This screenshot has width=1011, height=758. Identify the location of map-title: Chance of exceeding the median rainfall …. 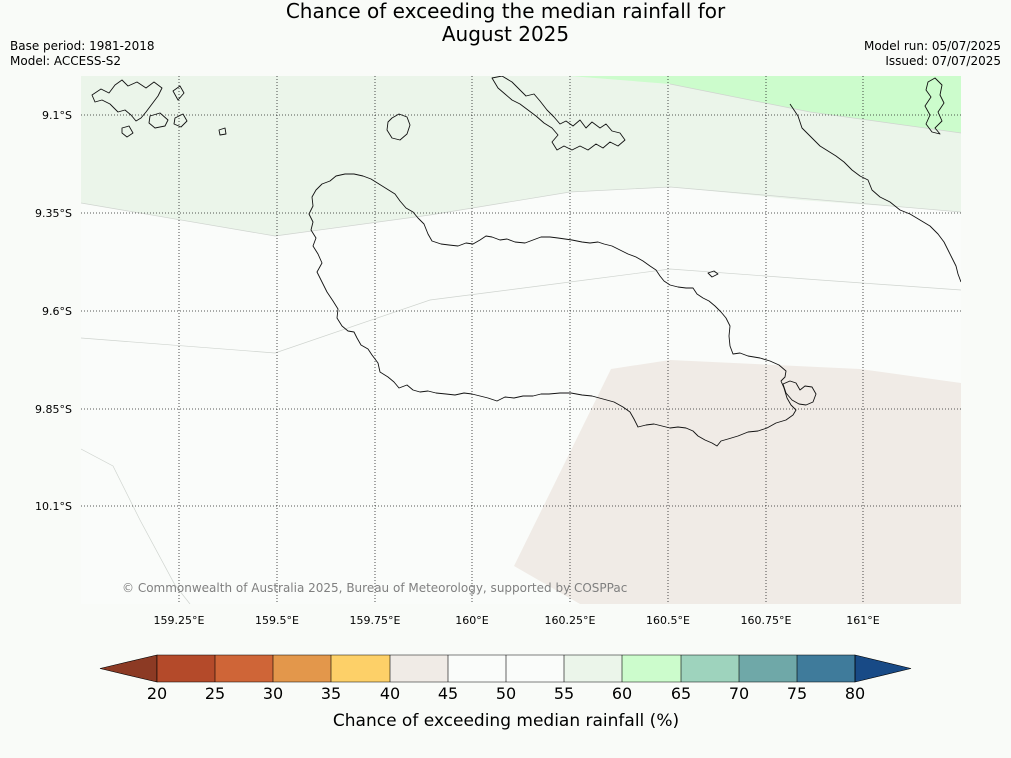
(505, 23).